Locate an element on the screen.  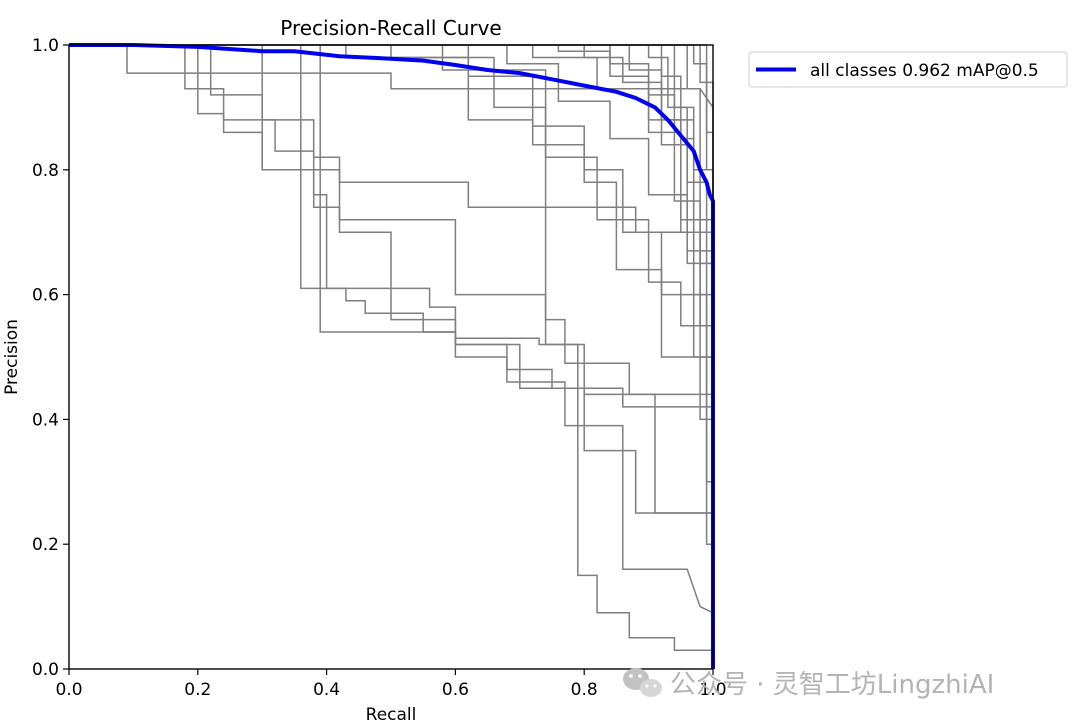
y-tick-label: 0.8 is located at coordinates (45, 171).